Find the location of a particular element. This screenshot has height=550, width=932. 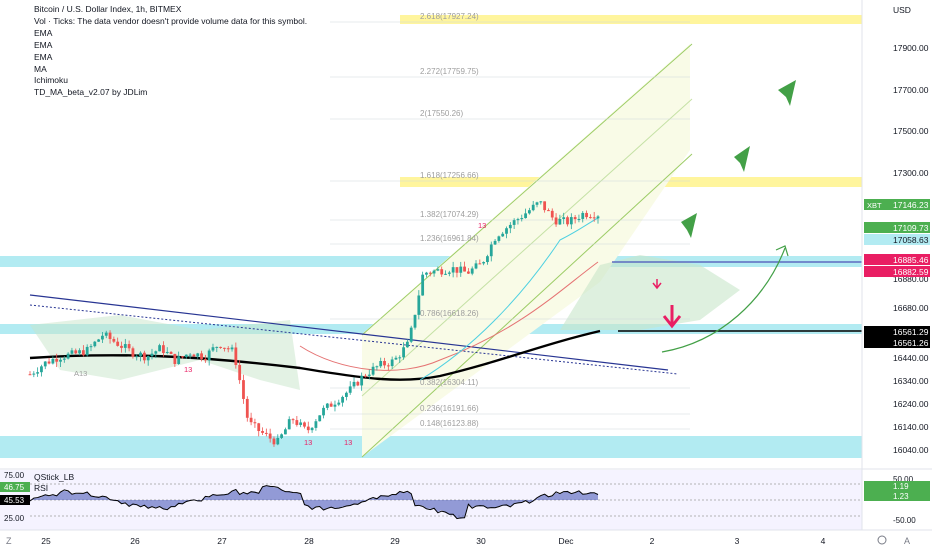

svg-text: XBT is located at coordinates (874, 205).